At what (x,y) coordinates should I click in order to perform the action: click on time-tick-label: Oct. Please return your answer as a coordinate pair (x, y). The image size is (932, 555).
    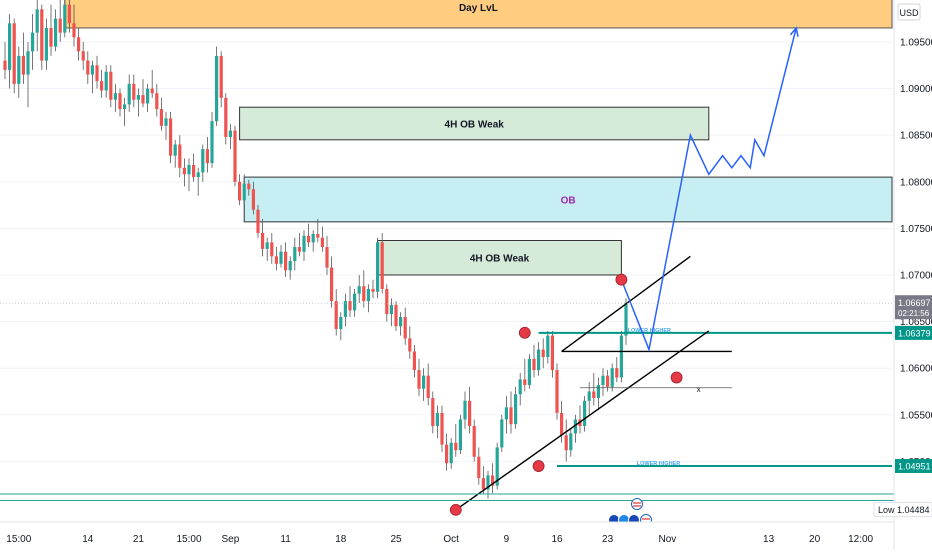
    Looking at the image, I should click on (451, 539).